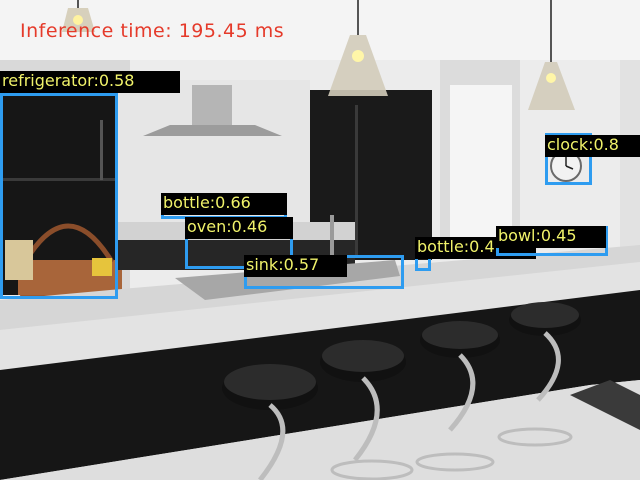  What do you see at coordinates (592, 146) in the screenshot?
I see `detection-label-clock: clock:0.8` at bounding box center [592, 146].